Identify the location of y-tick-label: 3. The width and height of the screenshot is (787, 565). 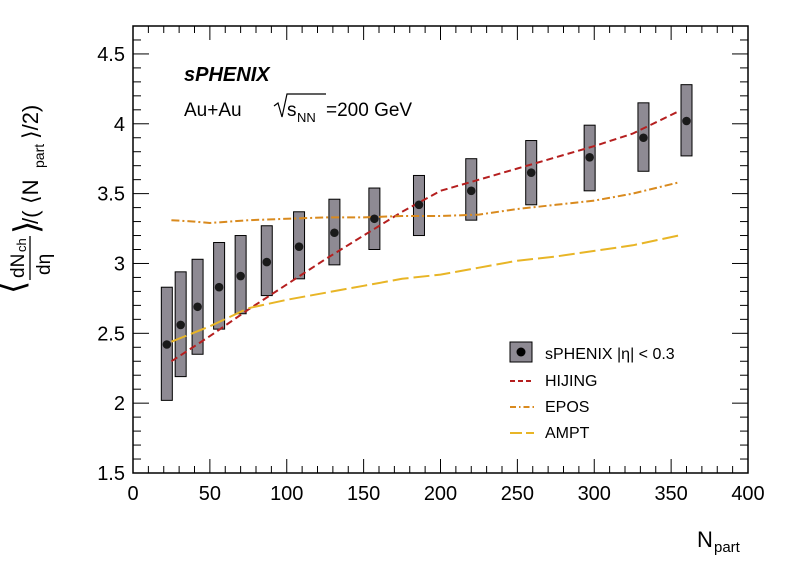
(119, 264).